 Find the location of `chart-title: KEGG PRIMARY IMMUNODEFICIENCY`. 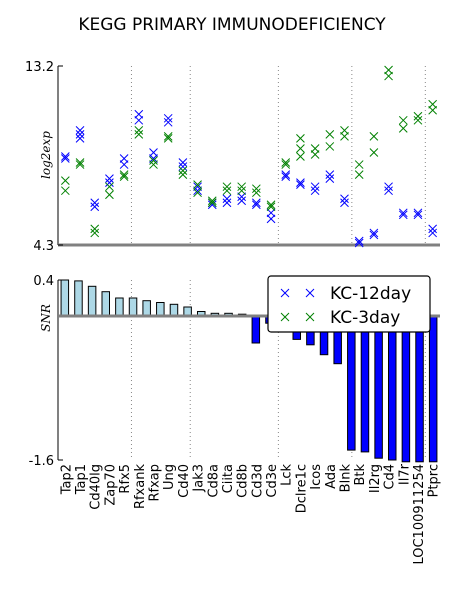

chart-title: KEGG PRIMARY IMMUNODEFICIENCY is located at coordinates (232, 25).